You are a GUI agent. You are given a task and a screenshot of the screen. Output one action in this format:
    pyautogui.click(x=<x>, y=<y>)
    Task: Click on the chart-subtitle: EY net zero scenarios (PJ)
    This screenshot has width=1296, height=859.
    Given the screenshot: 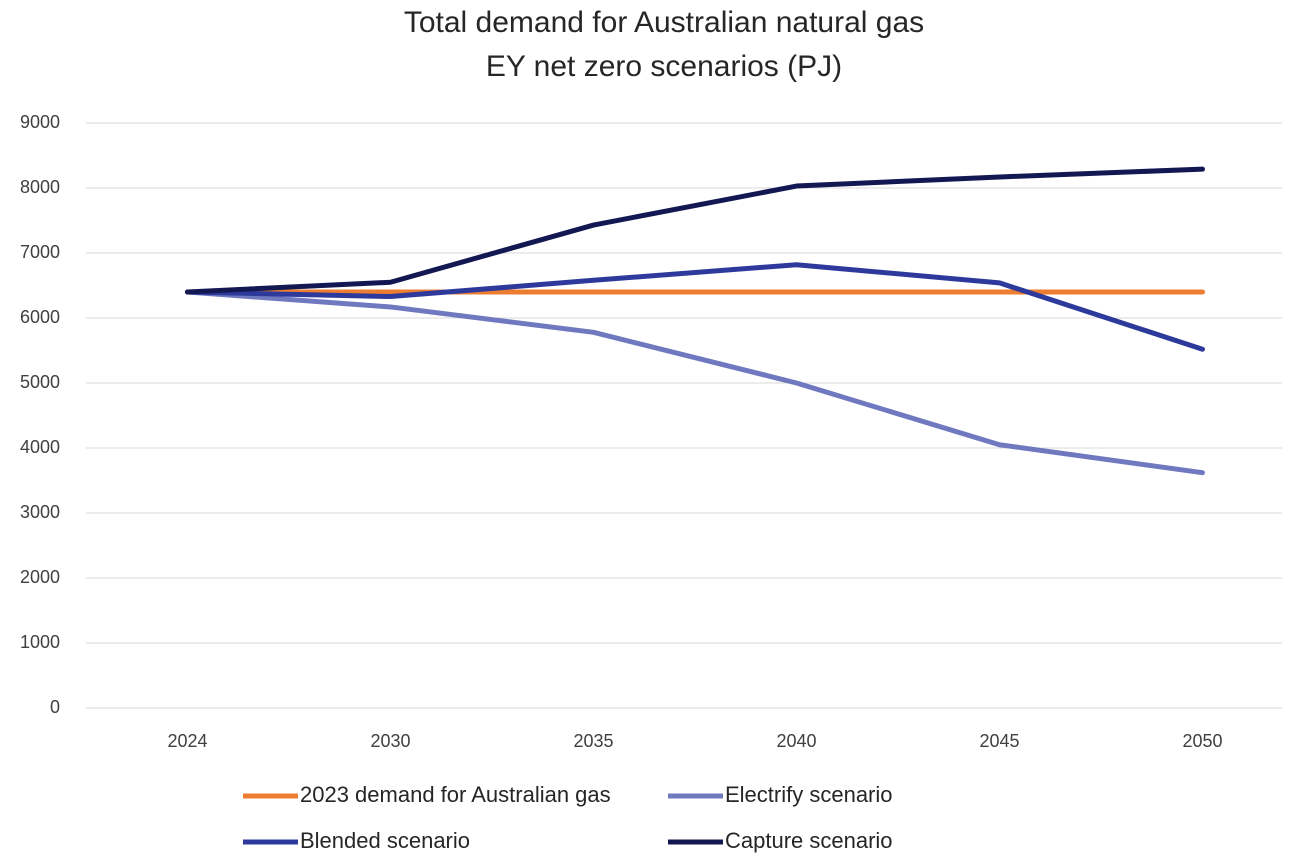 What is the action you would take?
    pyautogui.click(x=664, y=66)
    